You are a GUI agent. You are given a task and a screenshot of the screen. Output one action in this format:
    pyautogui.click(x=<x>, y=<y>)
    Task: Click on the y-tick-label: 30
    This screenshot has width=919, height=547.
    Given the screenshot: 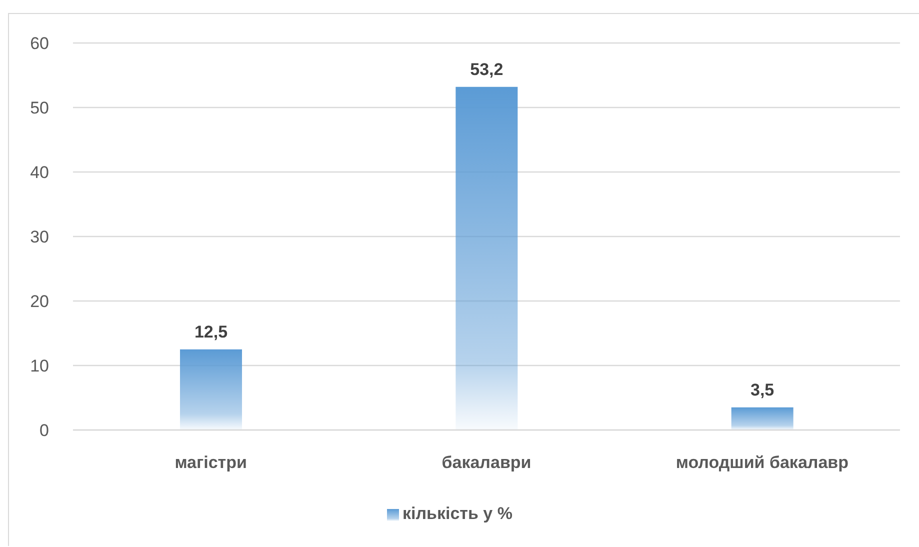 What is the action you would take?
    pyautogui.click(x=39, y=237)
    